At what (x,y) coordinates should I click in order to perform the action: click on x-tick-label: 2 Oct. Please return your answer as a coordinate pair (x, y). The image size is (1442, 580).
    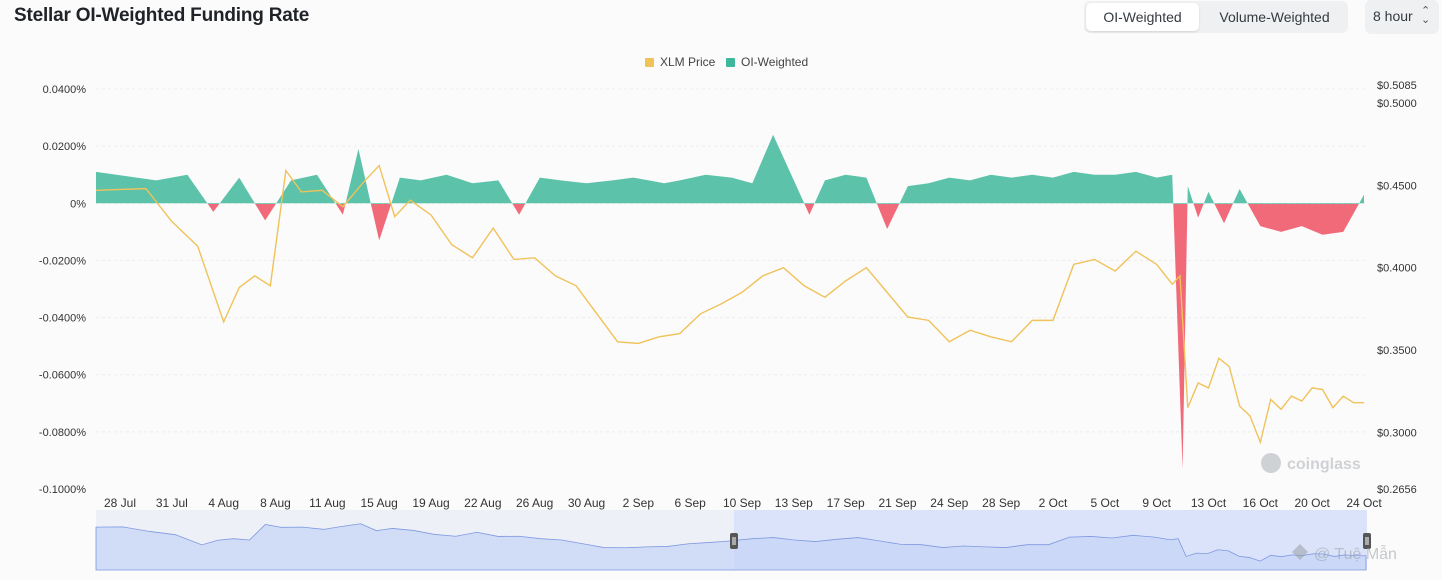
    Looking at the image, I should click on (1053, 503).